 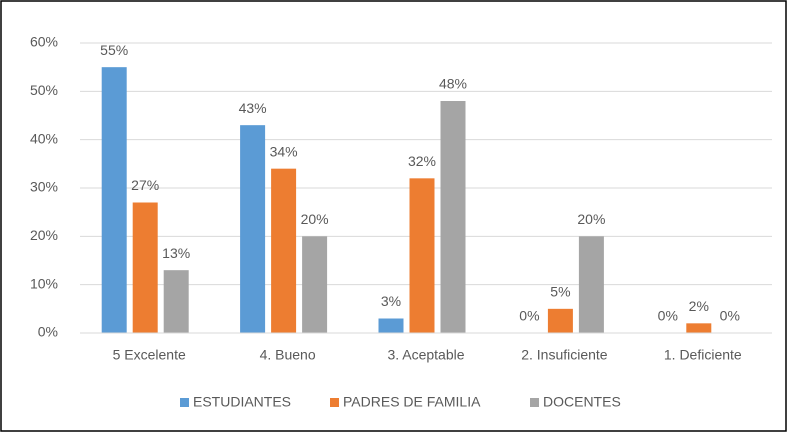 What do you see at coordinates (44, 138) in the screenshot?
I see `y-tick-label: 40%` at bounding box center [44, 138].